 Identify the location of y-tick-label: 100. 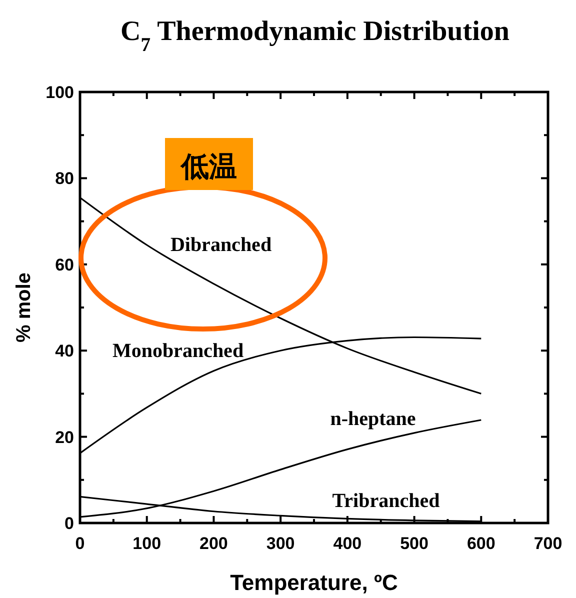
(60, 92).